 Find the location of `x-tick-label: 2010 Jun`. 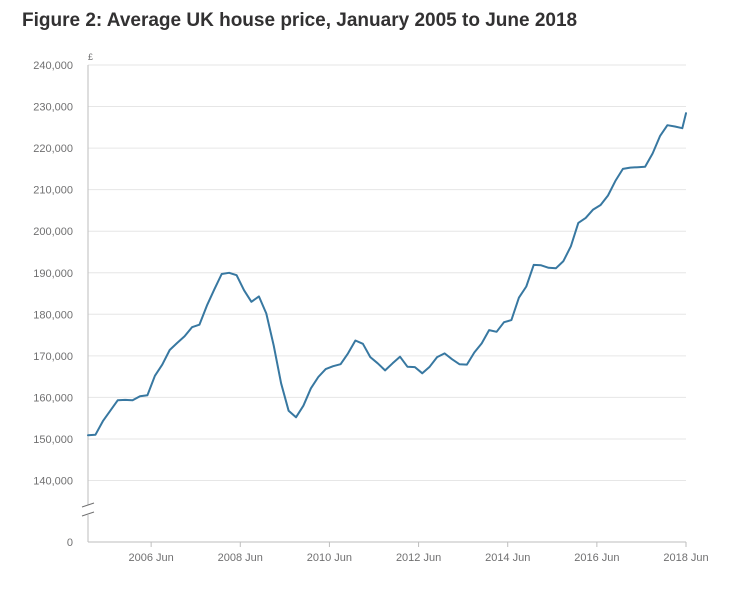

x-tick-label: 2010 Jun is located at coordinates (329, 558).